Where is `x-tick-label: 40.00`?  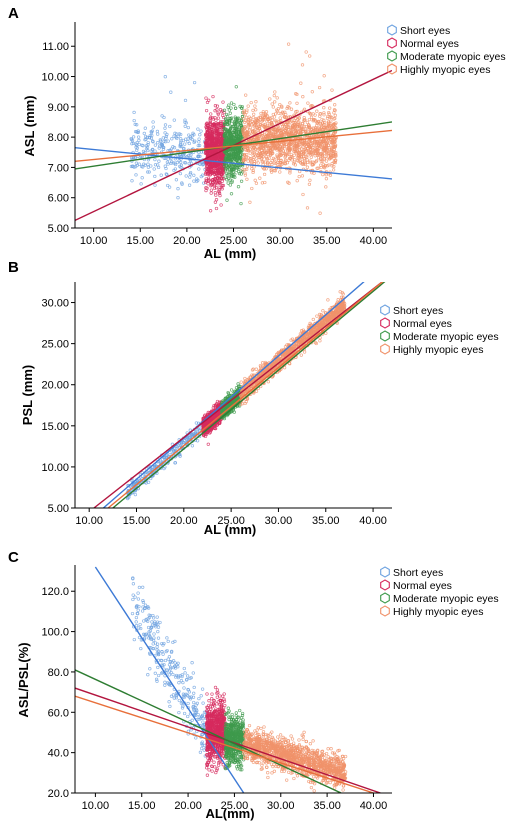 x-tick-label: 40.00 is located at coordinates (374, 241).